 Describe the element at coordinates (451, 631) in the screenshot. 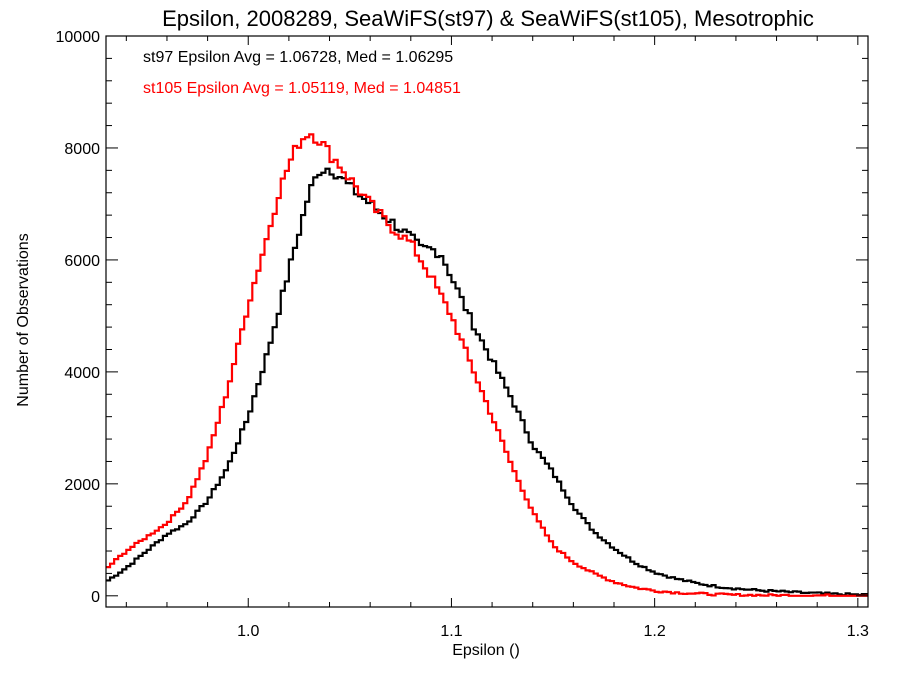

I see `x-tick-label: 1.1` at that location.